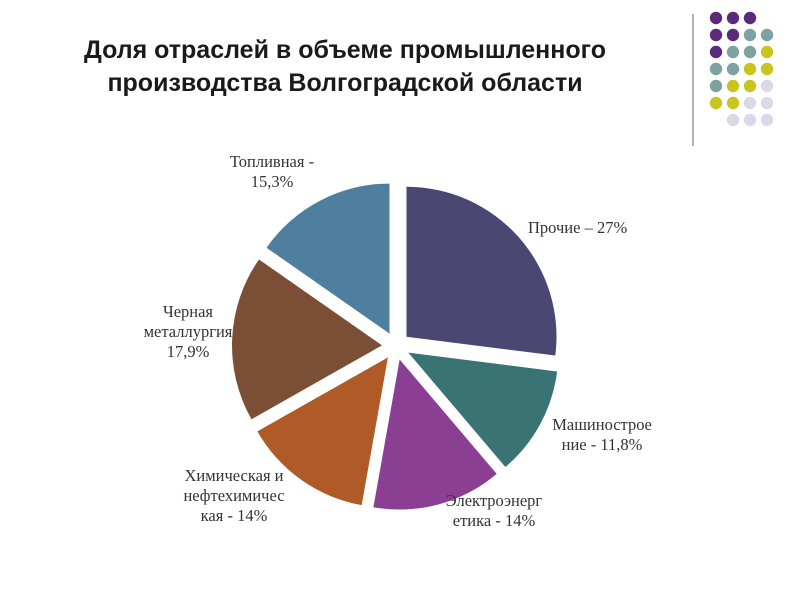  What do you see at coordinates (481, 271) in the screenshot?
I see `pie-slice-prochie` at bounding box center [481, 271].